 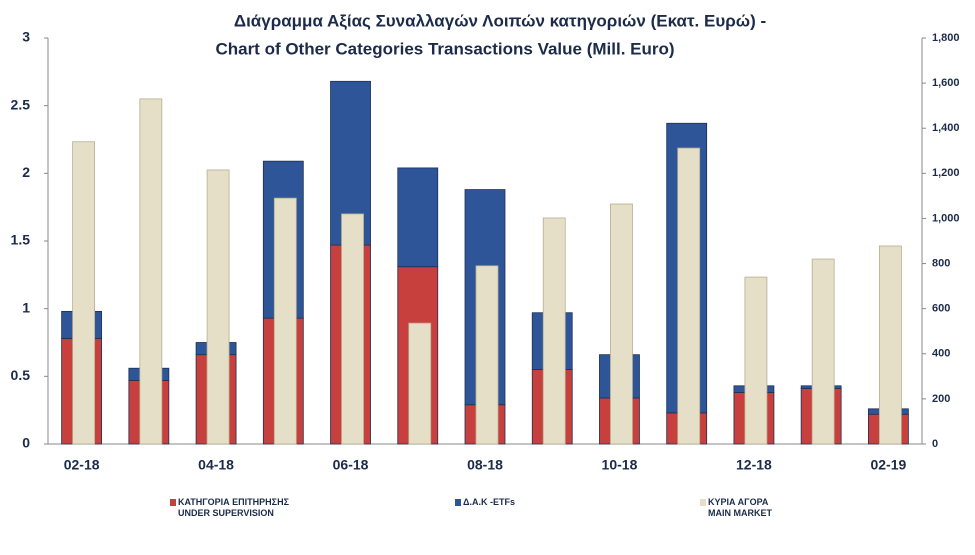 I want to click on y-tick-label: 1.5, so click(x=21, y=240).